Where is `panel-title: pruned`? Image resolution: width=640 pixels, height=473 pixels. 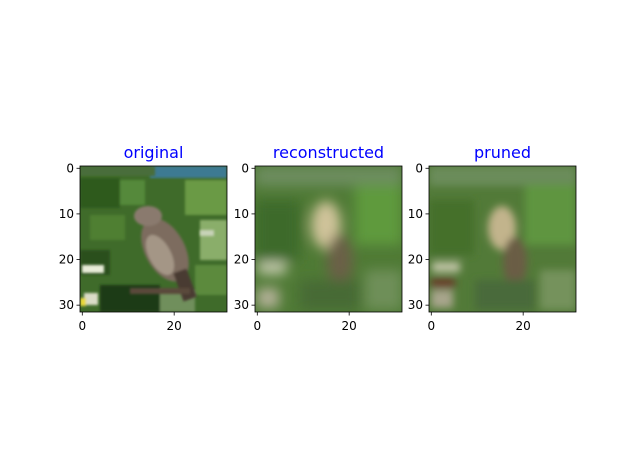
panel-title: pruned is located at coordinates (502, 152).